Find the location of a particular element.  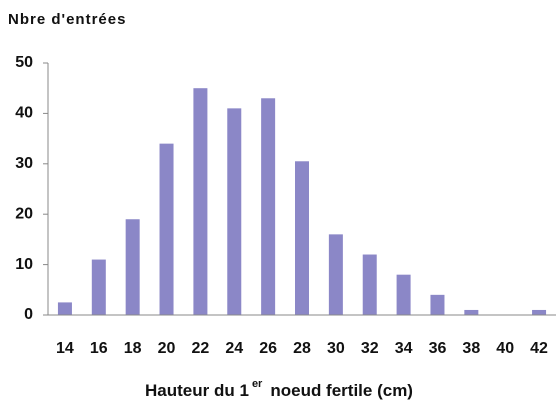

y-tick-label: 40 is located at coordinates (24, 113).